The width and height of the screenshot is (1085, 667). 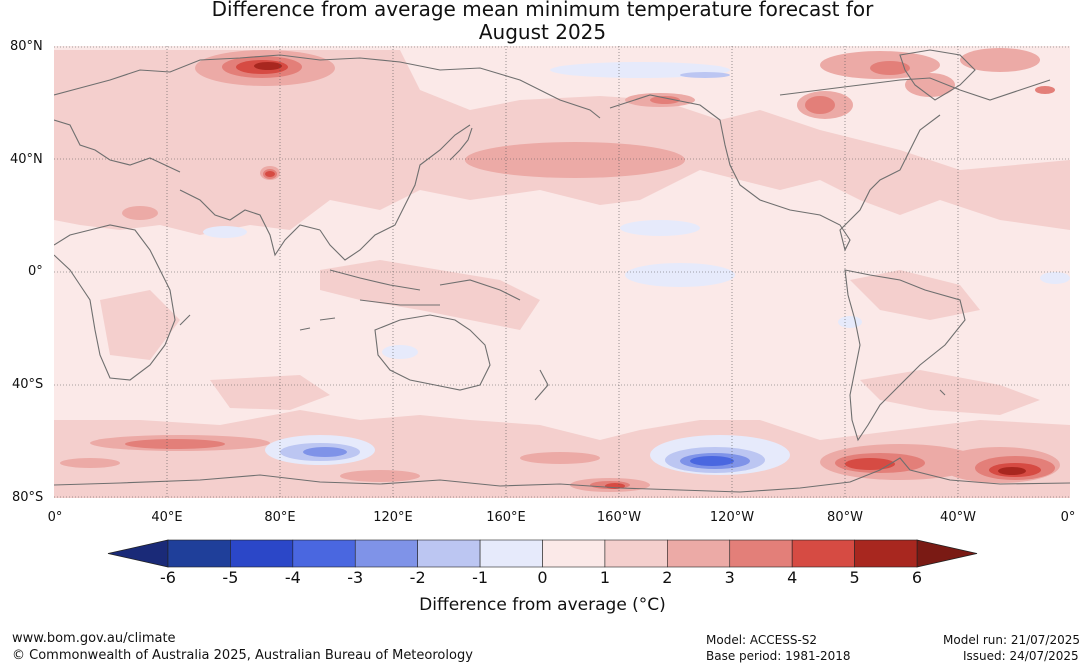 I want to click on colorbar-tick-label: 2, so click(x=667, y=577).